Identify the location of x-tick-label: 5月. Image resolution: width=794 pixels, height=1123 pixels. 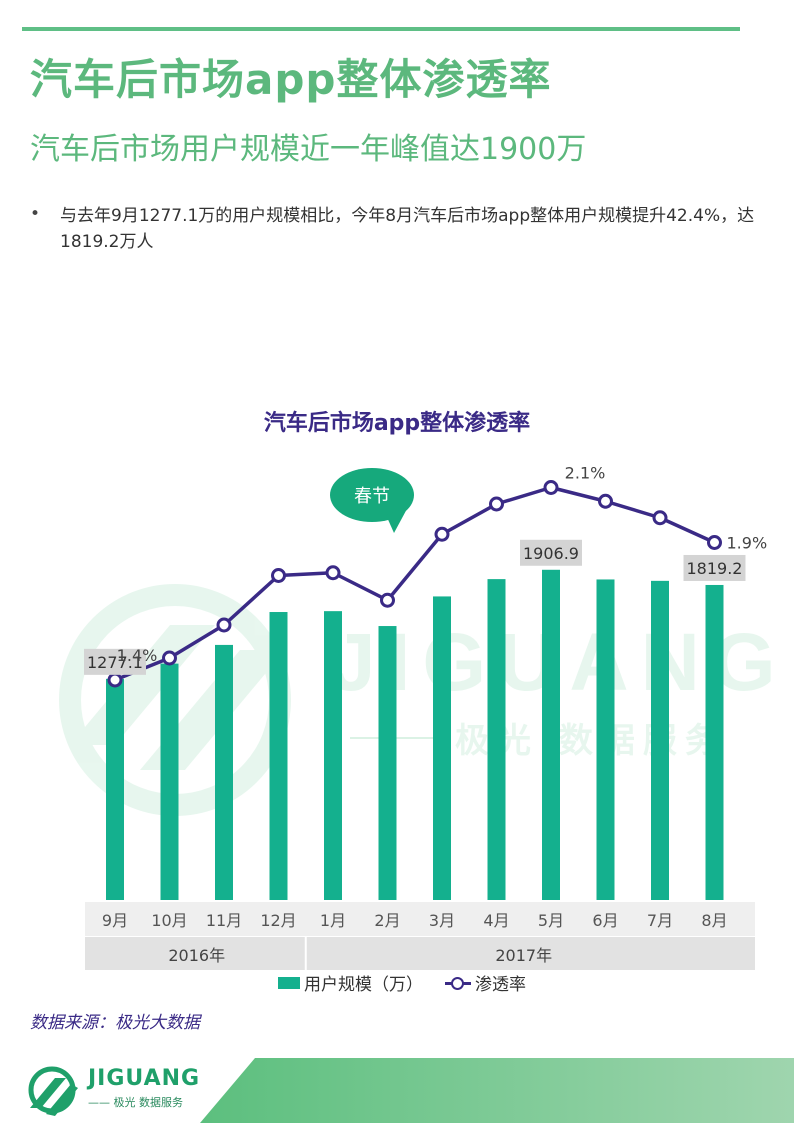
(551, 920).